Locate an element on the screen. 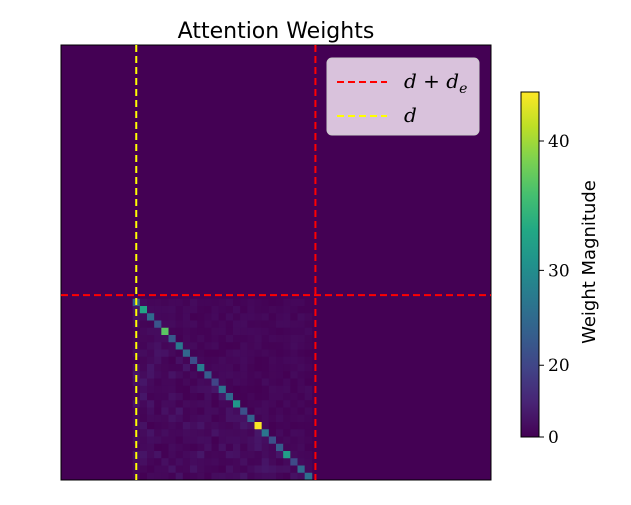 The height and width of the screenshot is (505, 631). colorbar-gradient is located at coordinates (530, 264).